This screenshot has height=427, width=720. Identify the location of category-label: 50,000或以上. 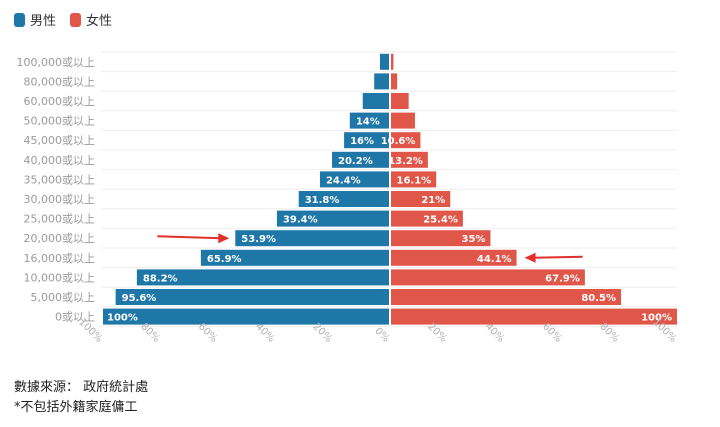
(60, 121).